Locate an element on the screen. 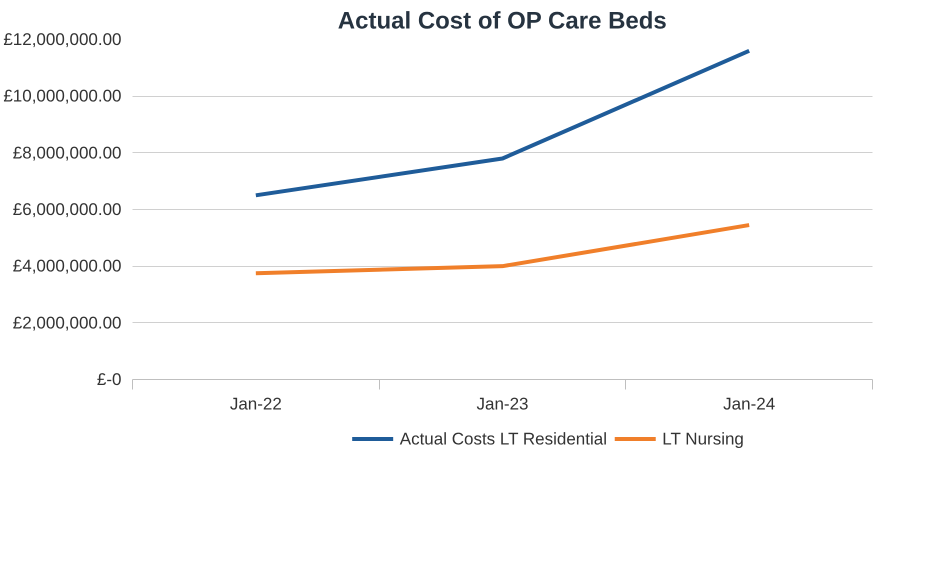  x-tick-label: Jan-23 is located at coordinates (502, 404).